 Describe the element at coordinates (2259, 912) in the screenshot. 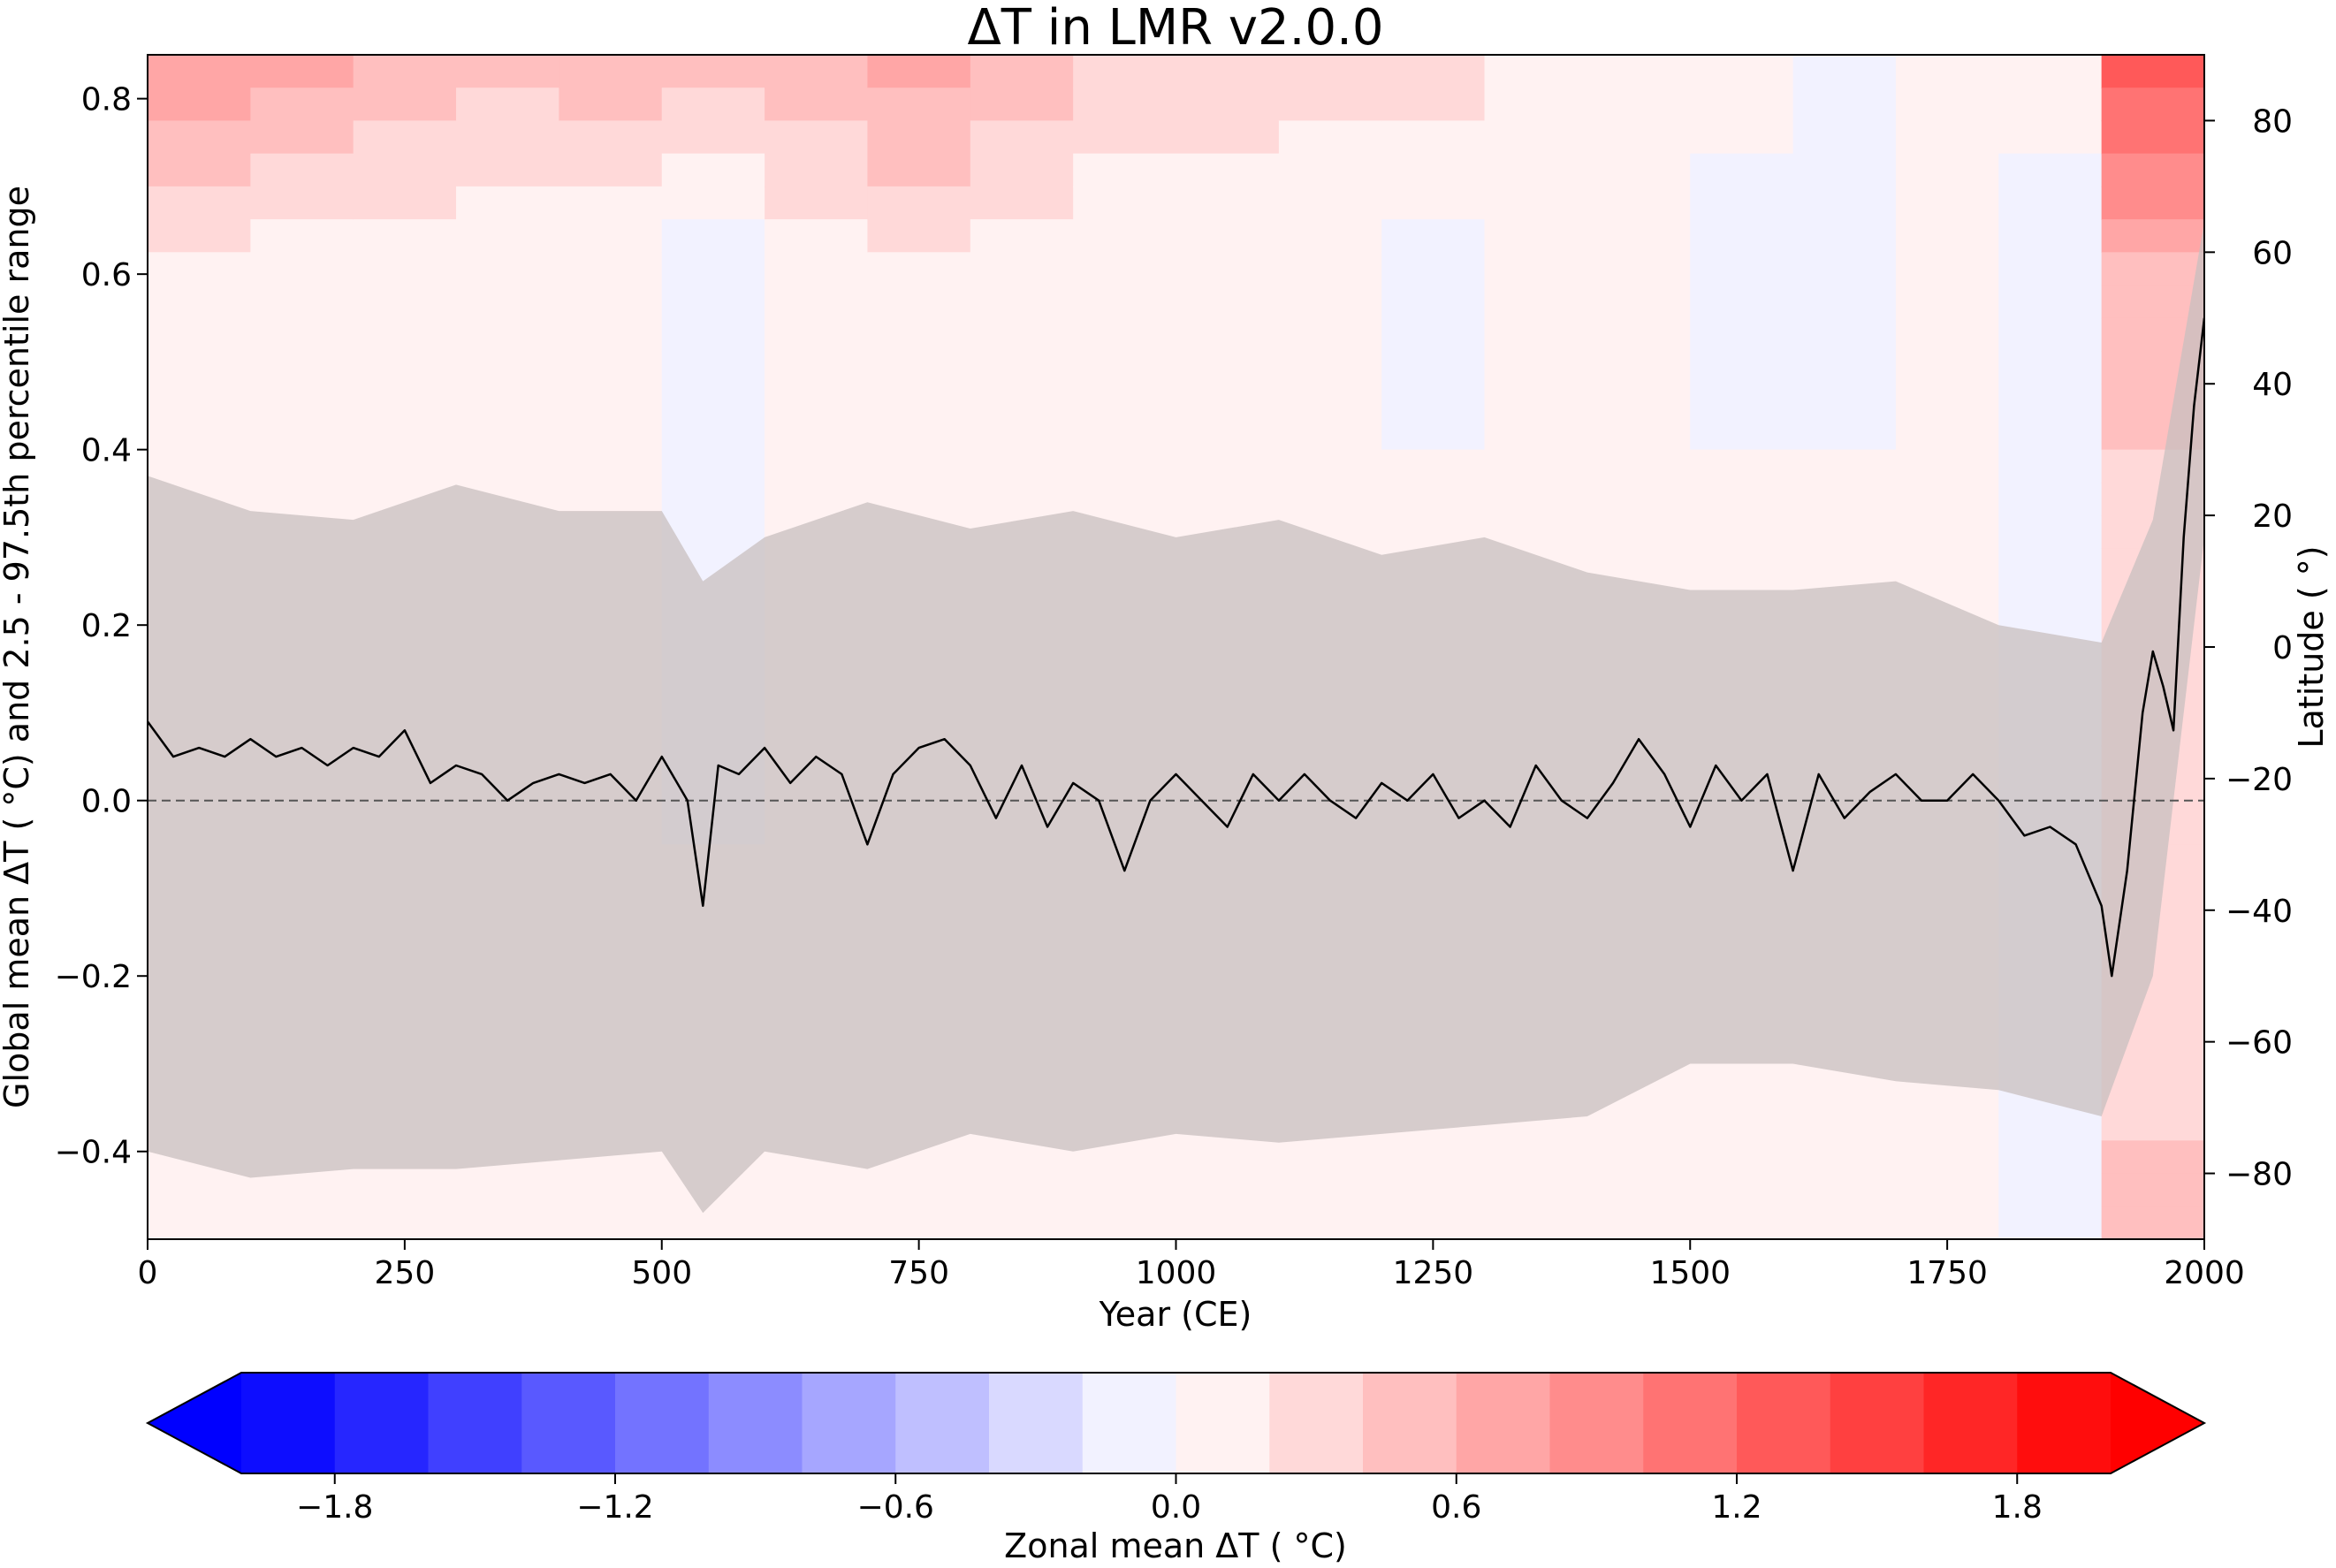

I see `y2-tick-label: −40` at that location.